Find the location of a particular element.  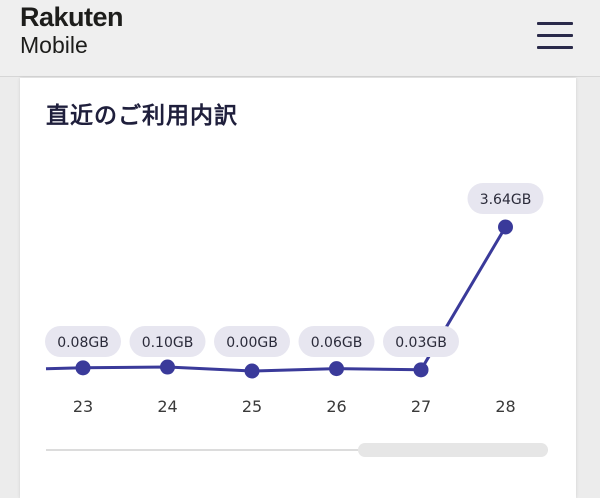

hamburger-menu-icon is located at coordinates (556, 36).